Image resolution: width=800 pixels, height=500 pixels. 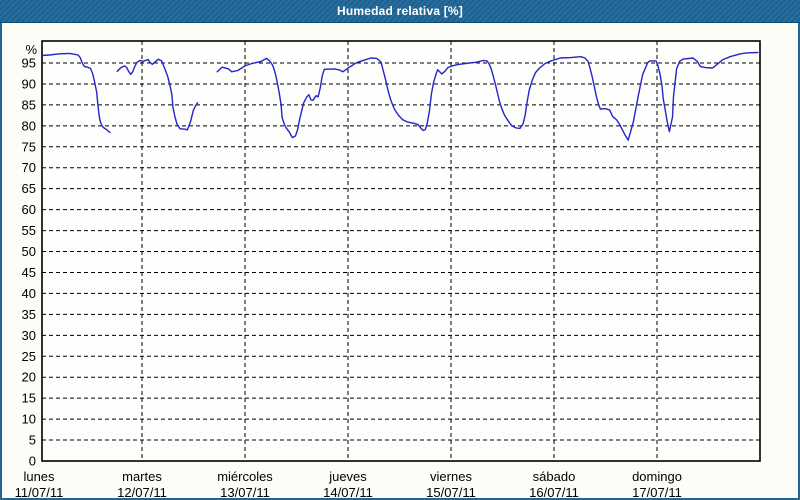 What do you see at coordinates (29, 272) in the screenshot?
I see `y-tick-label: 45` at bounding box center [29, 272].